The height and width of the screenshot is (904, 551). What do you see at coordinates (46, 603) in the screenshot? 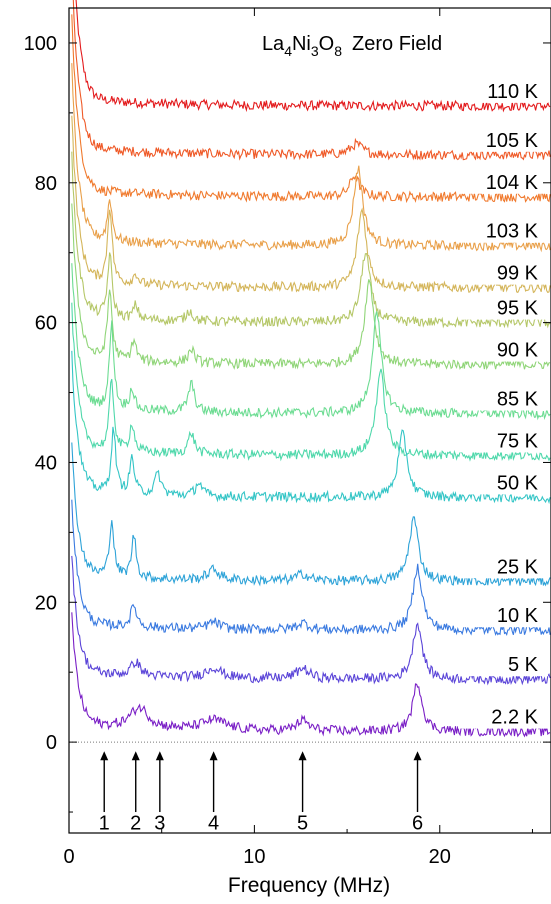
I see `y-tick-label: 20` at bounding box center [46, 603].